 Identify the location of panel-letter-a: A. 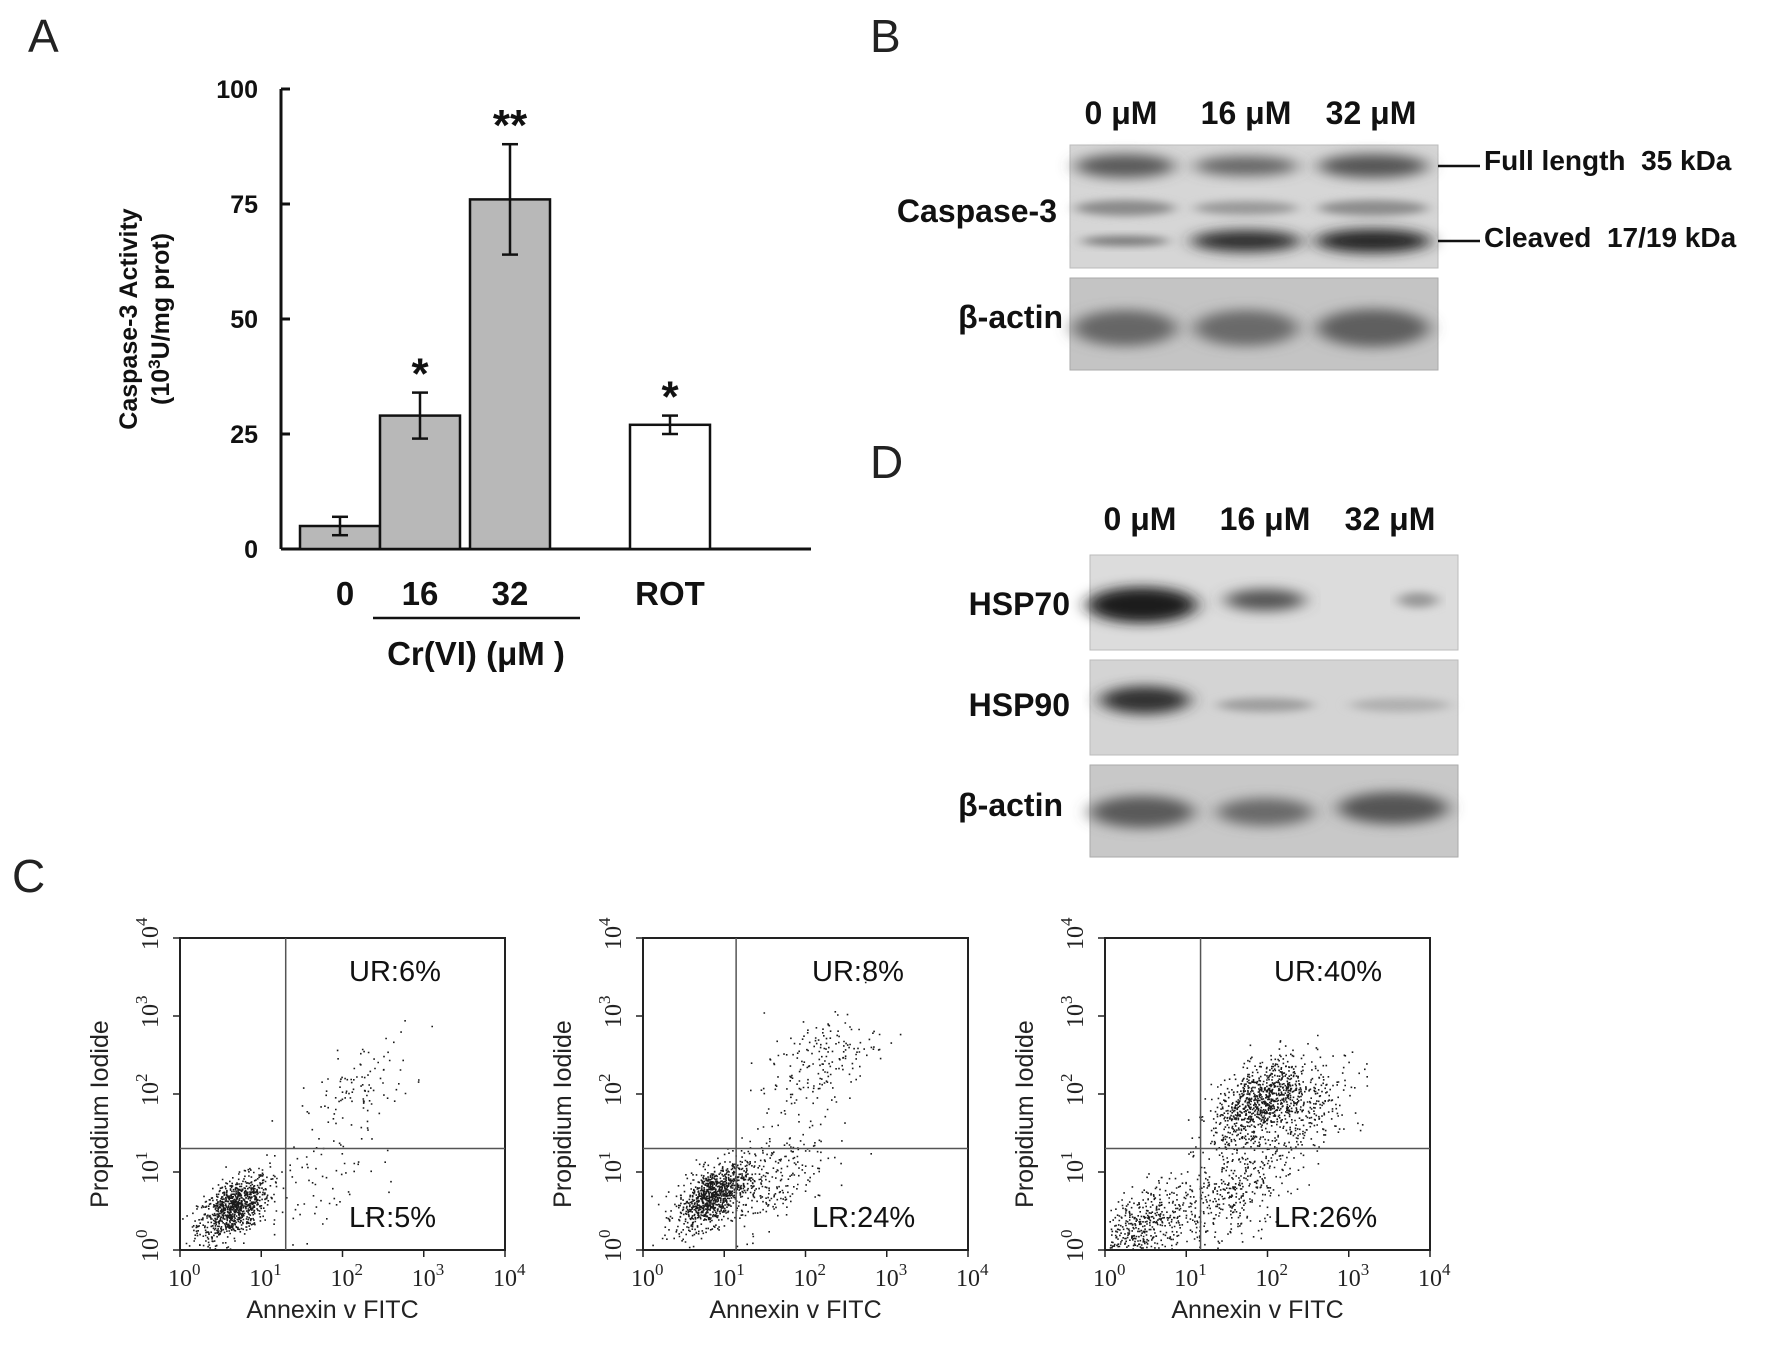
(43, 36).